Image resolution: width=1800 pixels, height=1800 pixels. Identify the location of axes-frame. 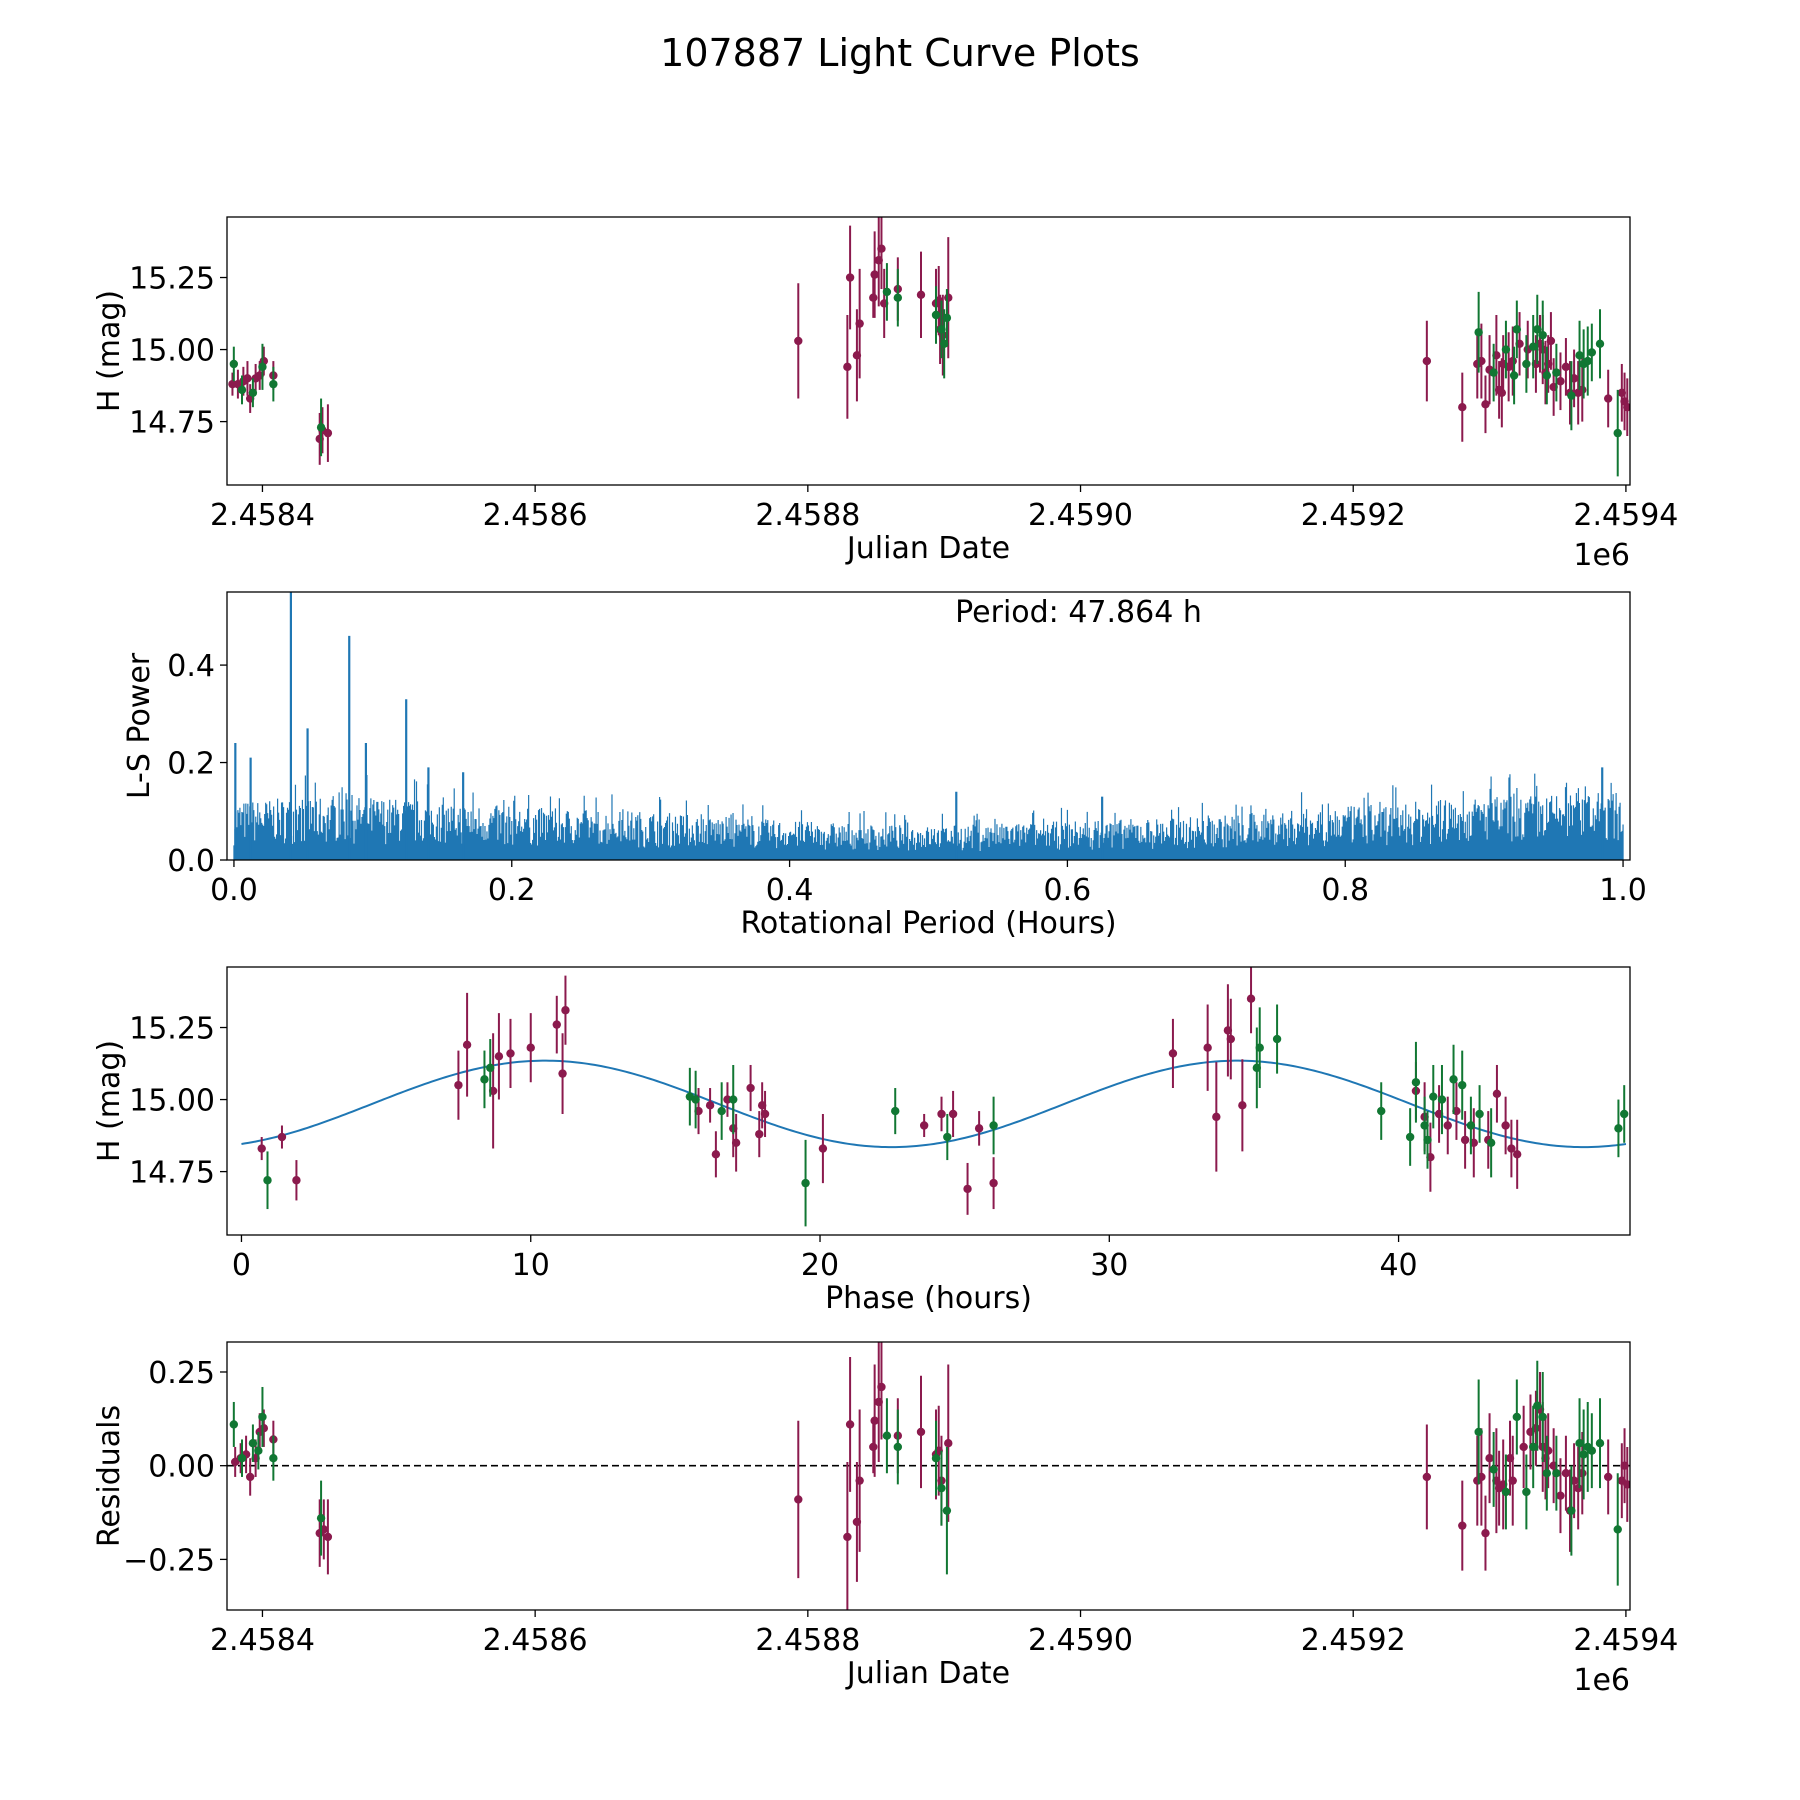
(928, 726).